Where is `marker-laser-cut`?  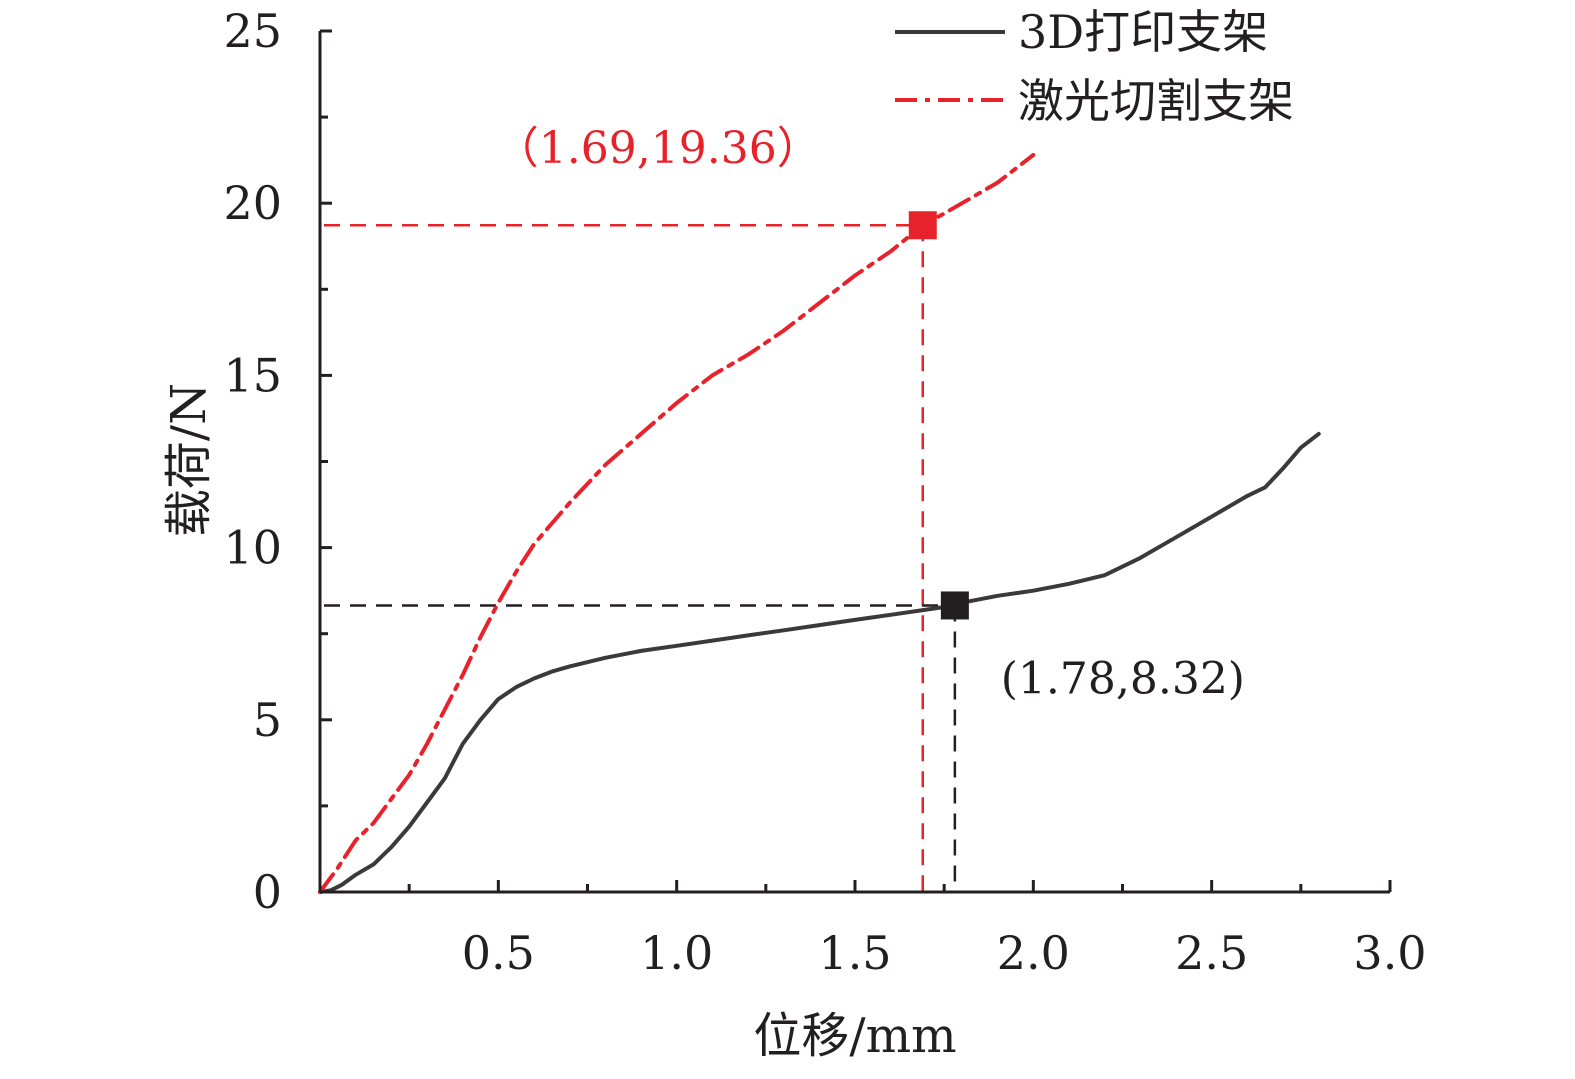
marker-laser-cut is located at coordinates (922, 225).